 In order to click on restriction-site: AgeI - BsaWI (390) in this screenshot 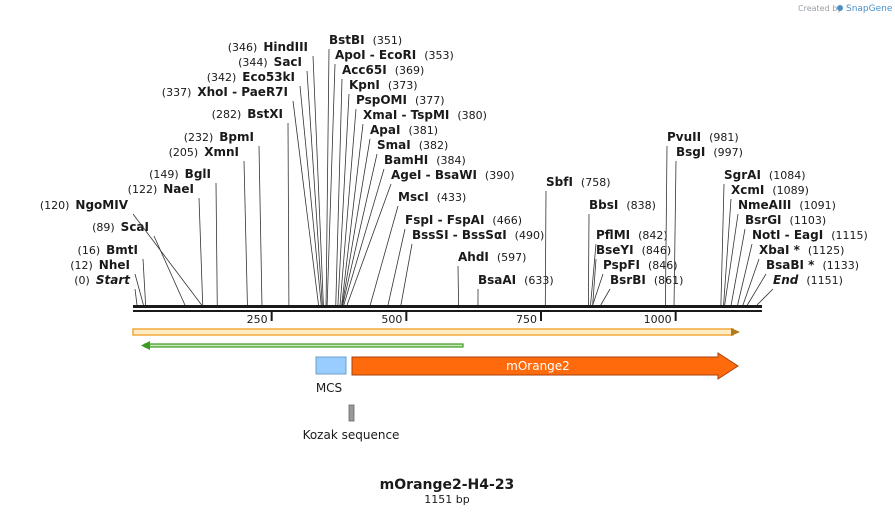, I will do `click(430, 237)`.